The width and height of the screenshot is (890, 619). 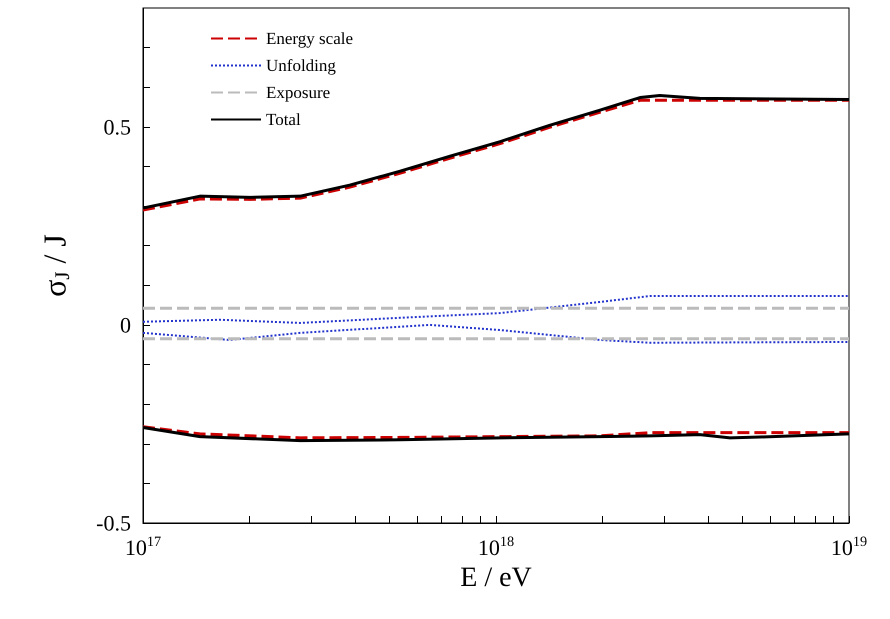 I want to click on legend-label: Unfolding, so click(x=301, y=65).